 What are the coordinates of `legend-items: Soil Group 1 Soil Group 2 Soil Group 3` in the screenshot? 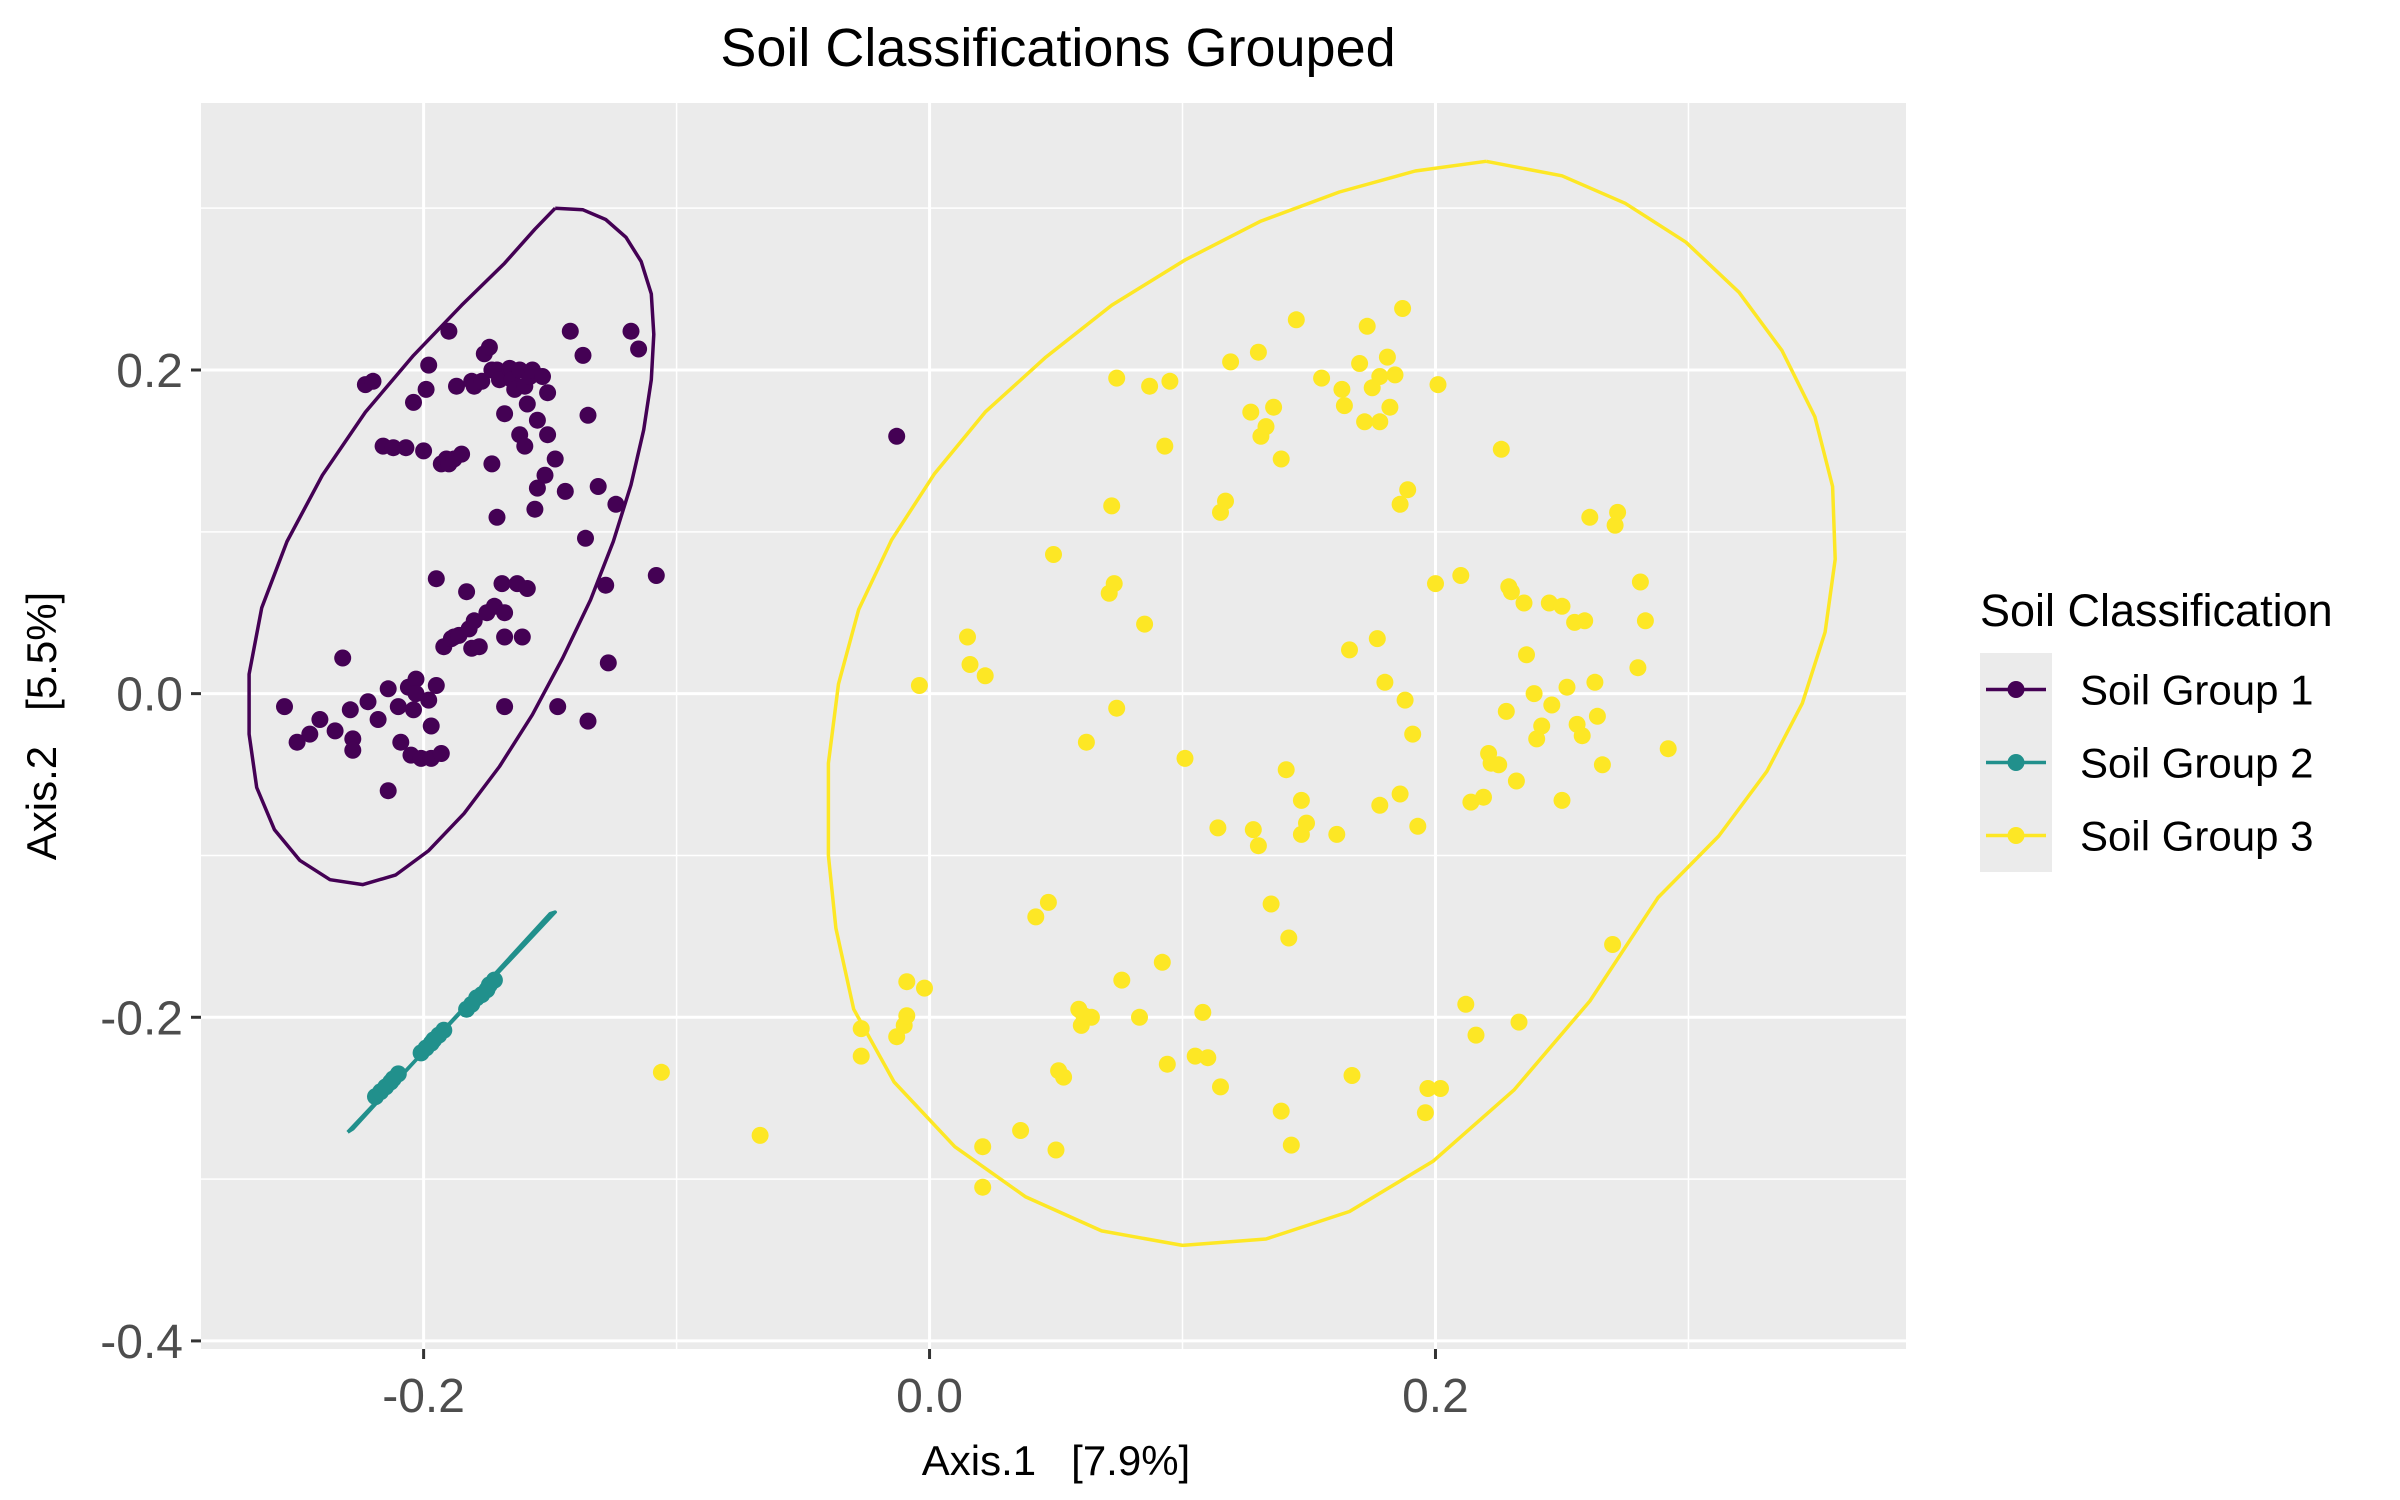 It's located at (2146, 762).